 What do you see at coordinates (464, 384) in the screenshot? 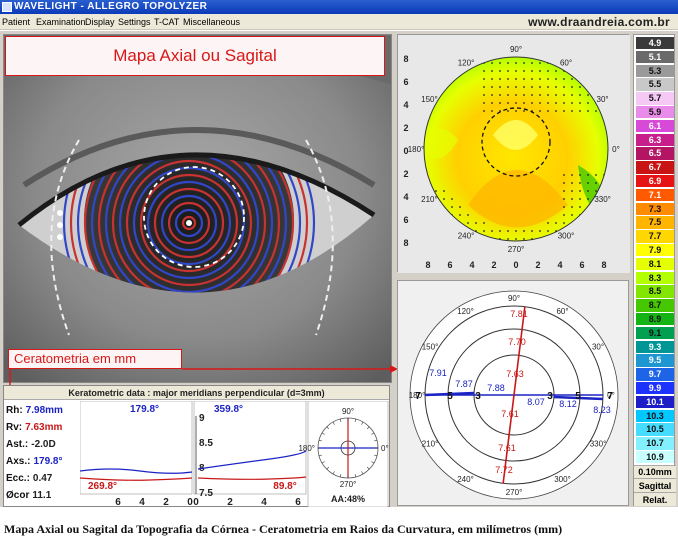
I see `horizontal-radius-1: 7.87` at bounding box center [464, 384].